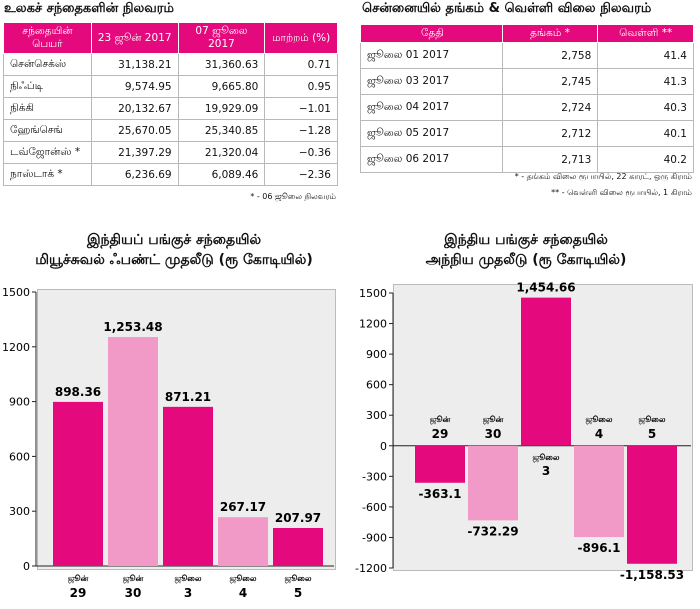 This screenshot has height=609, width=700. I want to click on table-row: நாஸ்டாக் * 6,236.69 6,089.46 −2.36, so click(170, 174).